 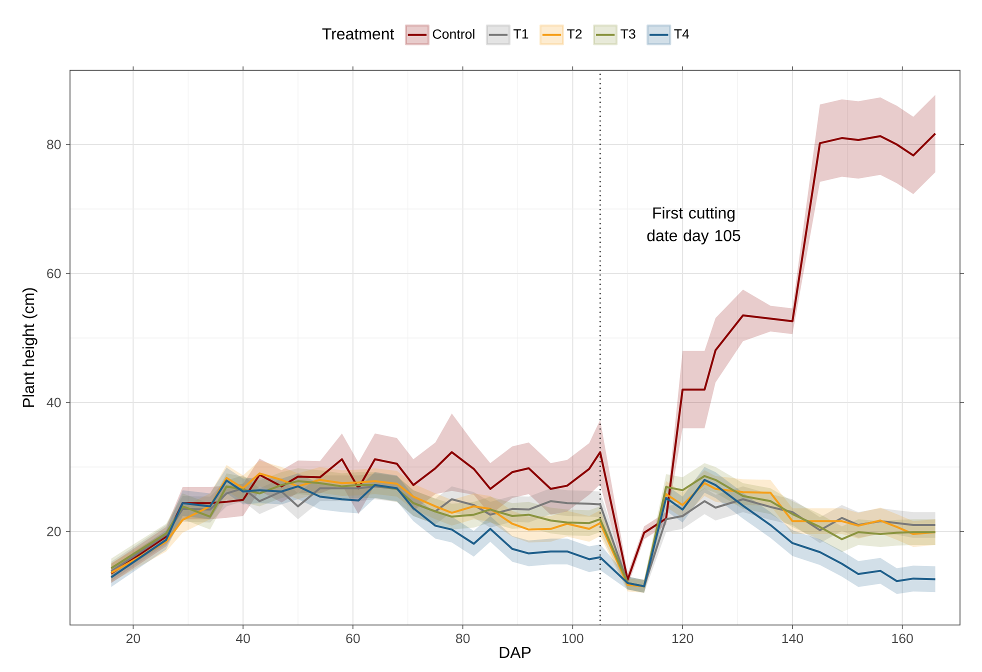 I want to click on ref-line-label: First cutting date day 105, so click(x=693, y=225).